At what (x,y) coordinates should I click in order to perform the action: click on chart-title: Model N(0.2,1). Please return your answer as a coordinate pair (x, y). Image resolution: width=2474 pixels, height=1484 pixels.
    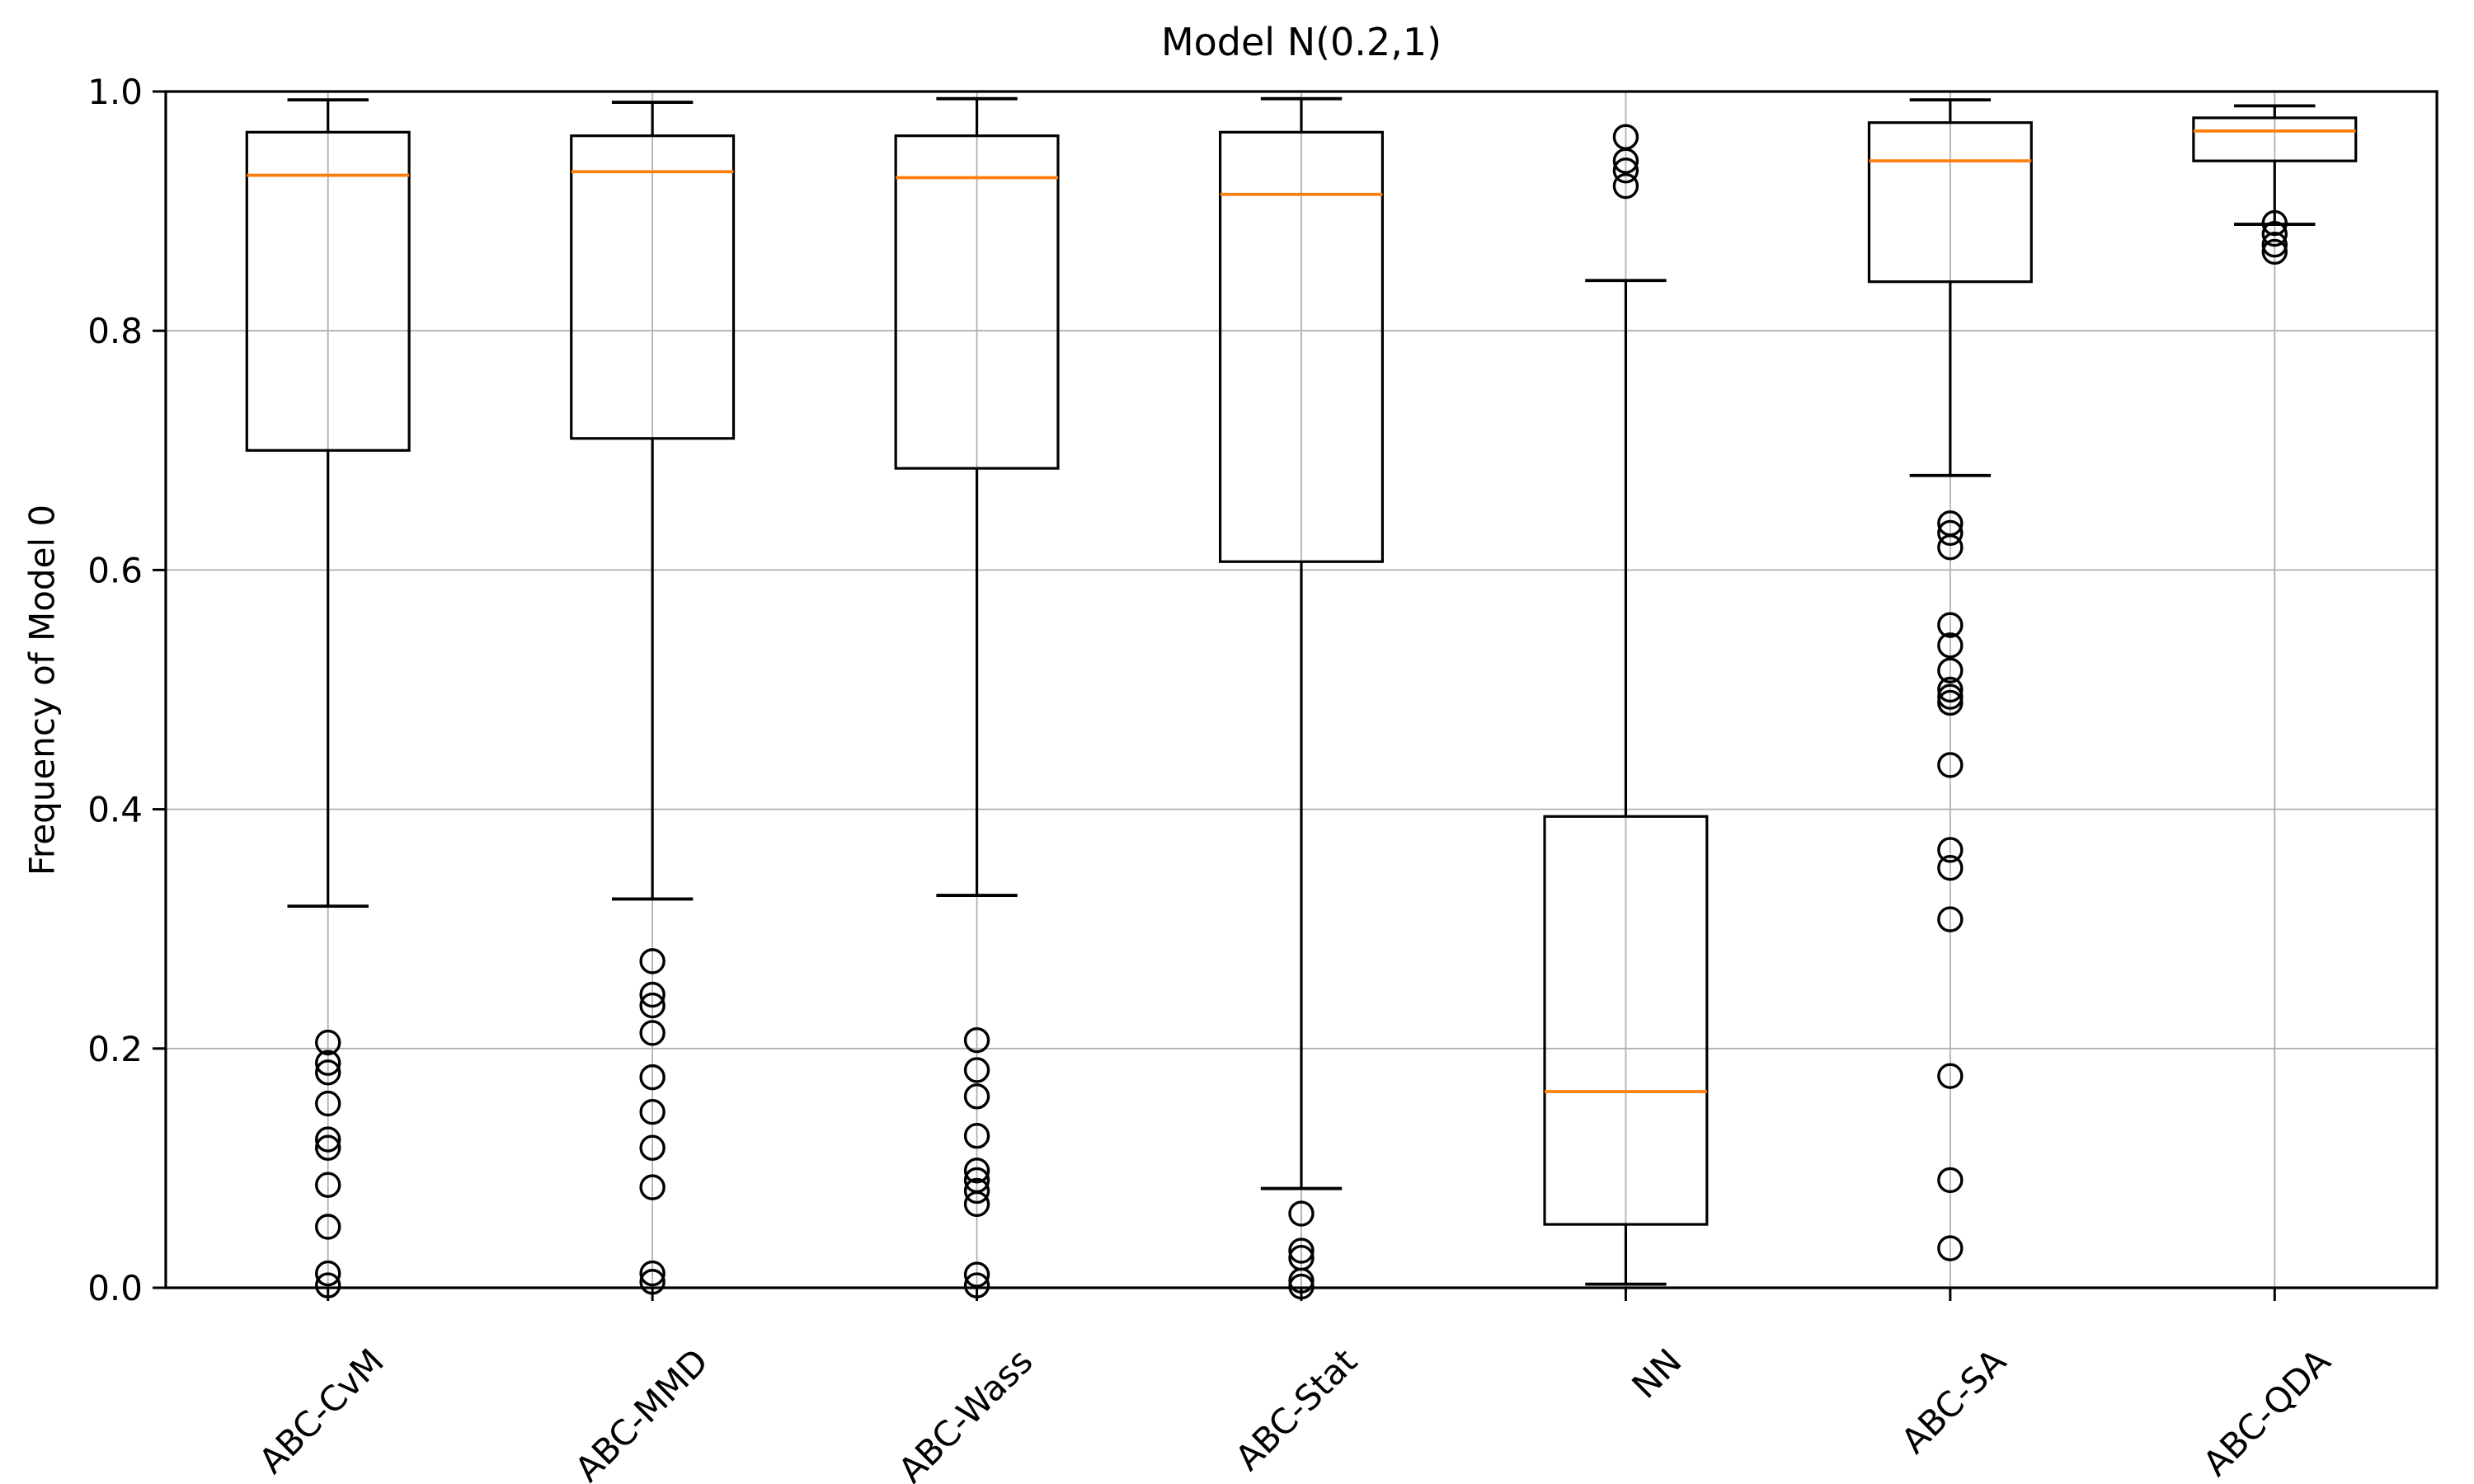
    Looking at the image, I should click on (1301, 42).